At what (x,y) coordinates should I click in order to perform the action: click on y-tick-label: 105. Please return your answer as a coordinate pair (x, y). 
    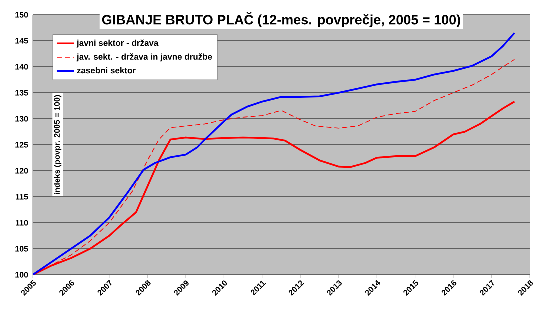
    Looking at the image, I should click on (22, 249).